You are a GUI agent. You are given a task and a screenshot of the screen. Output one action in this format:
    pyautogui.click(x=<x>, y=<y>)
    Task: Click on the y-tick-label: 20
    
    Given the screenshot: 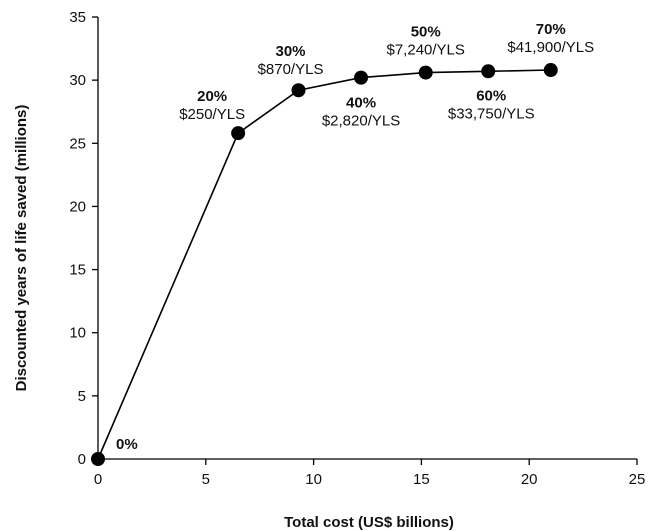 What is the action you would take?
    pyautogui.click(x=77, y=206)
    